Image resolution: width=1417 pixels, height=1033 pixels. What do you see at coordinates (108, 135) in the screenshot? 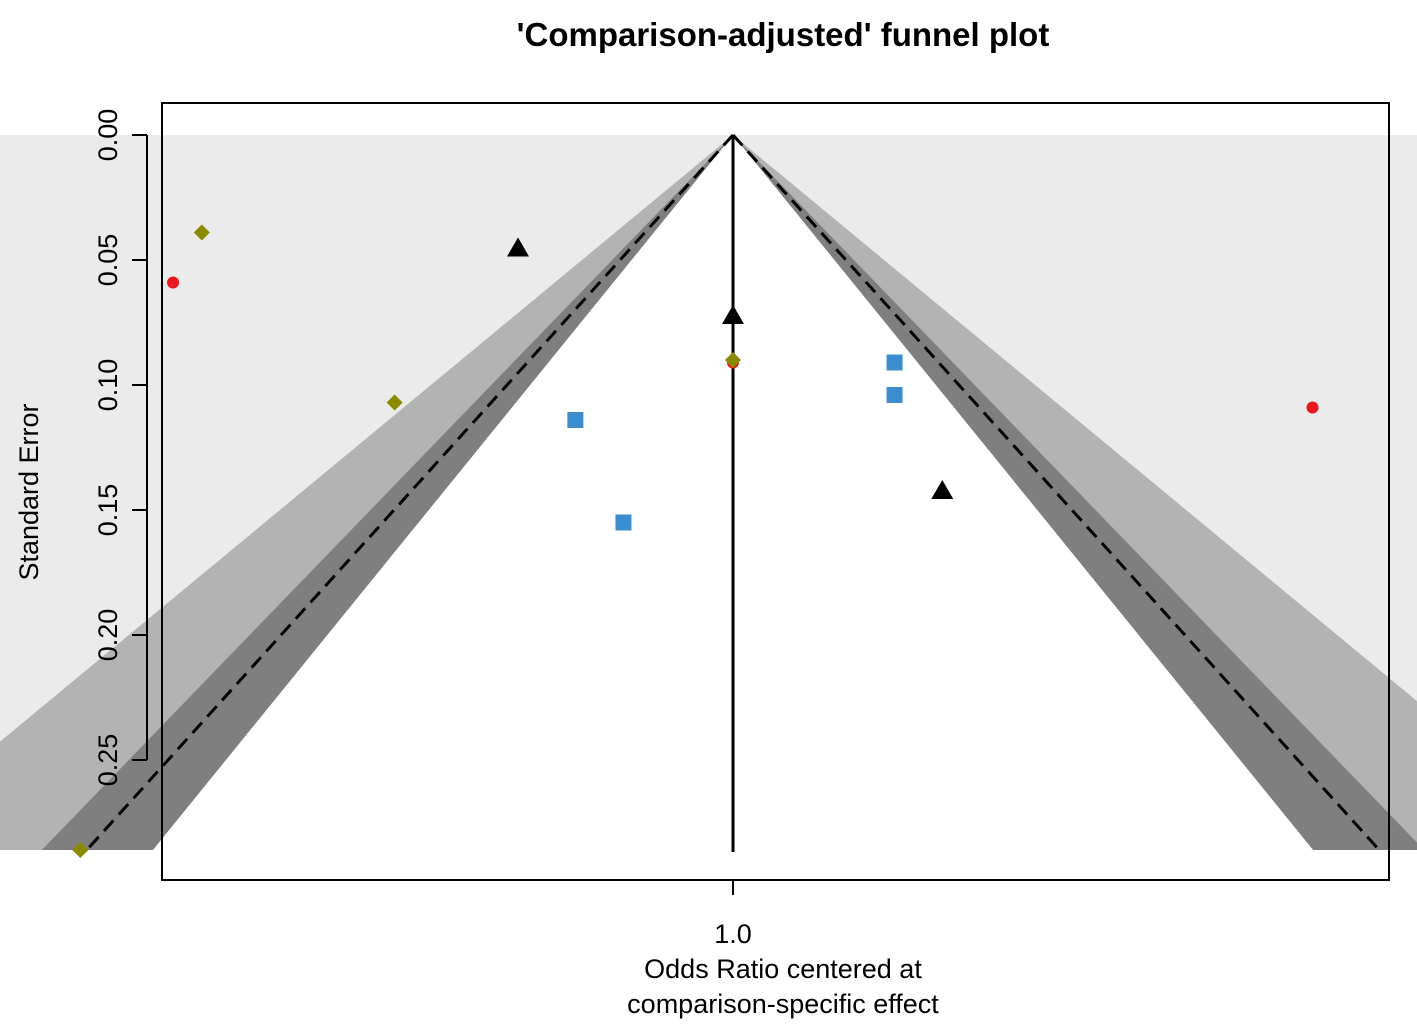
I see `y-tick-label-1: 0.00` at bounding box center [108, 135].